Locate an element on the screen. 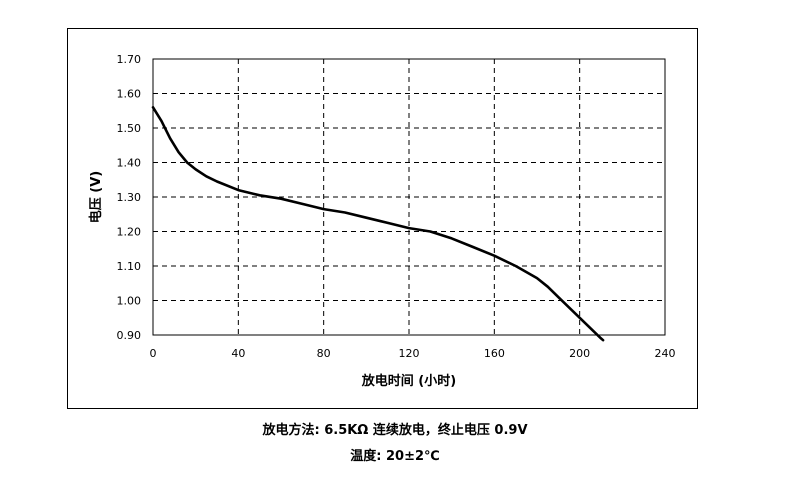 The height and width of the screenshot is (484, 790). x-tick-label: 160 is located at coordinates (494, 353).